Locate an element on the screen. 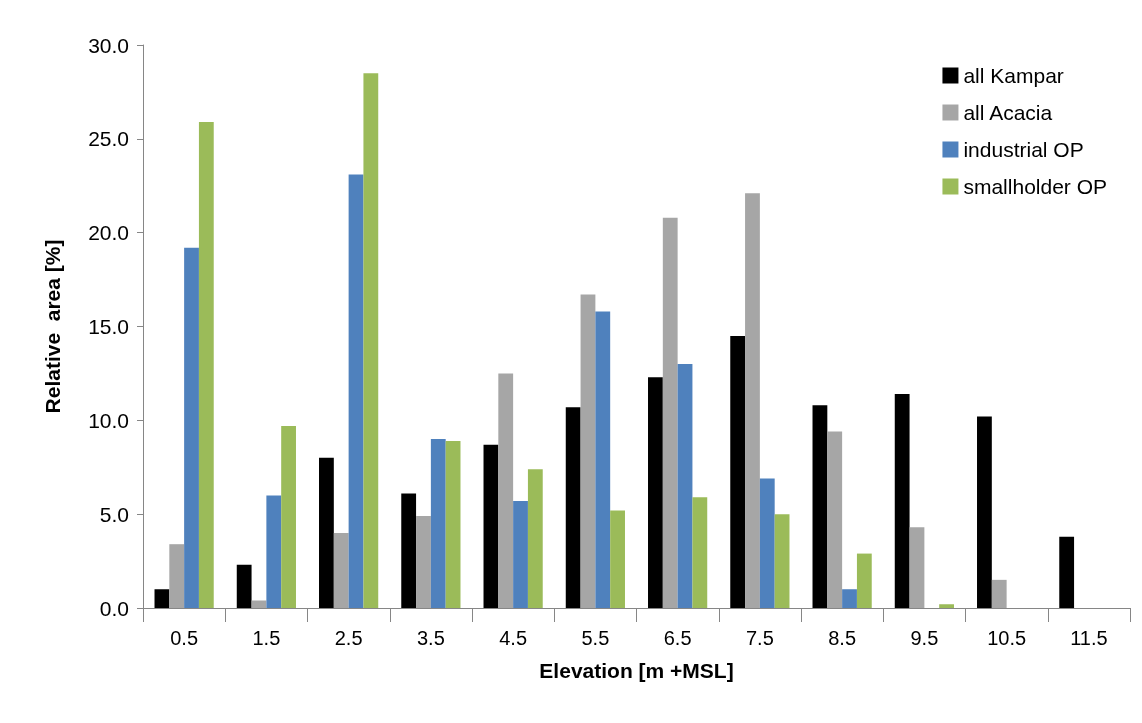  y-tick-label: 10.0 is located at coordinates (108, 420).